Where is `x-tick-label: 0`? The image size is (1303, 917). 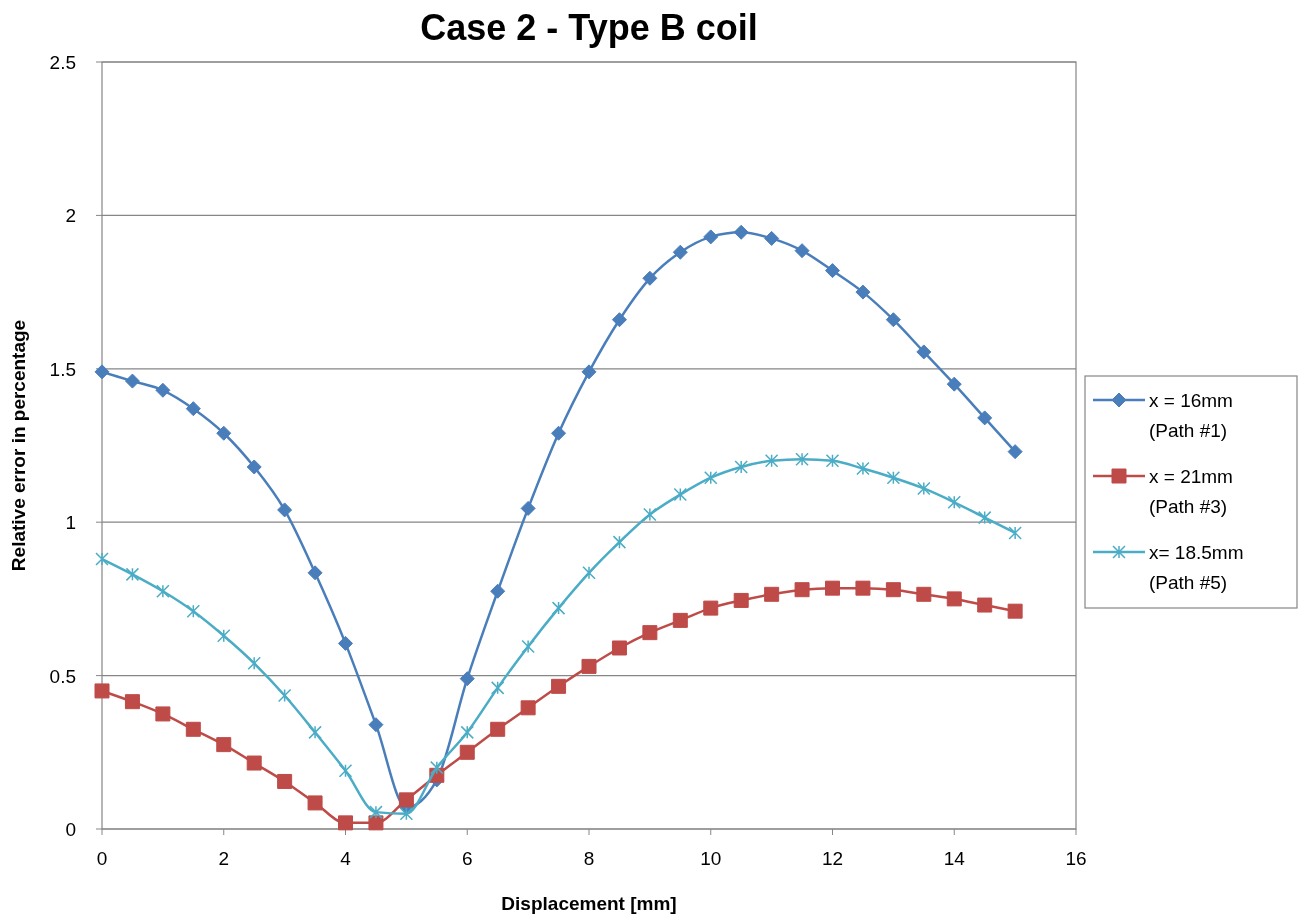
x-tick-label: 0 is located at coordinates (102, 858).